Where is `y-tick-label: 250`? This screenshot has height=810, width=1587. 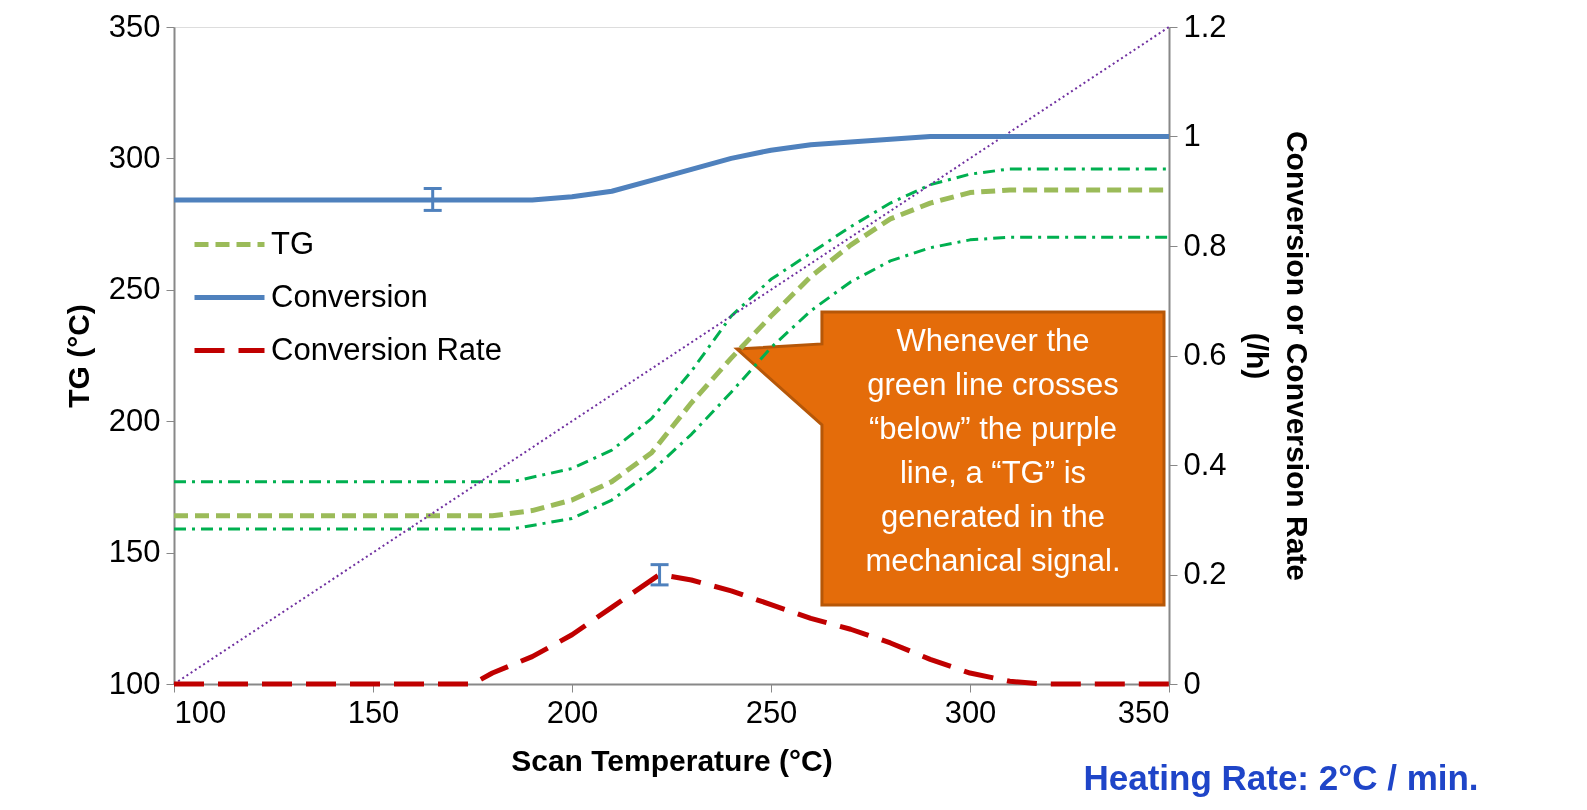
y-tick-label: 250 is located at coordinates (134, 289).